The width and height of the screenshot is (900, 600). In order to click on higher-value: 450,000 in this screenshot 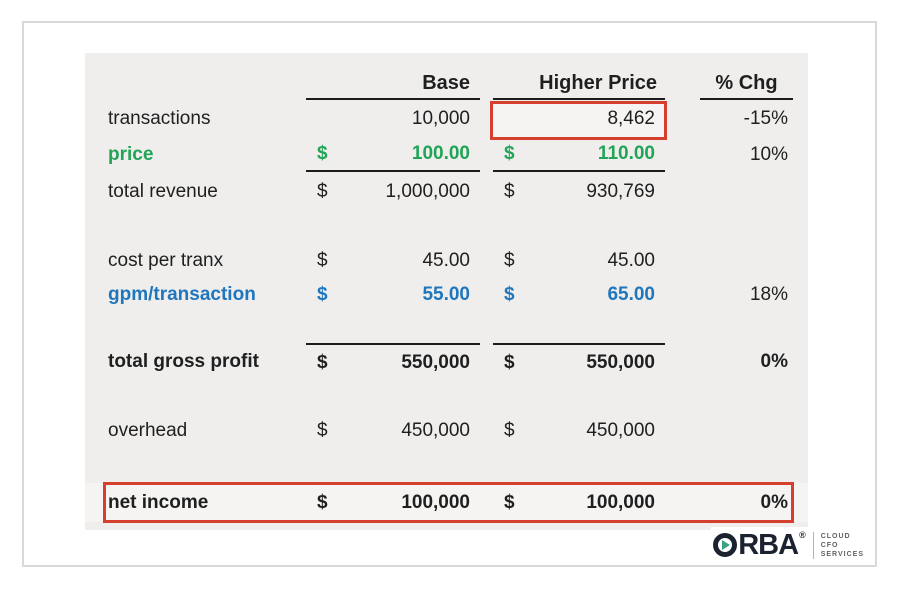, I will do `click(620, 430)`.